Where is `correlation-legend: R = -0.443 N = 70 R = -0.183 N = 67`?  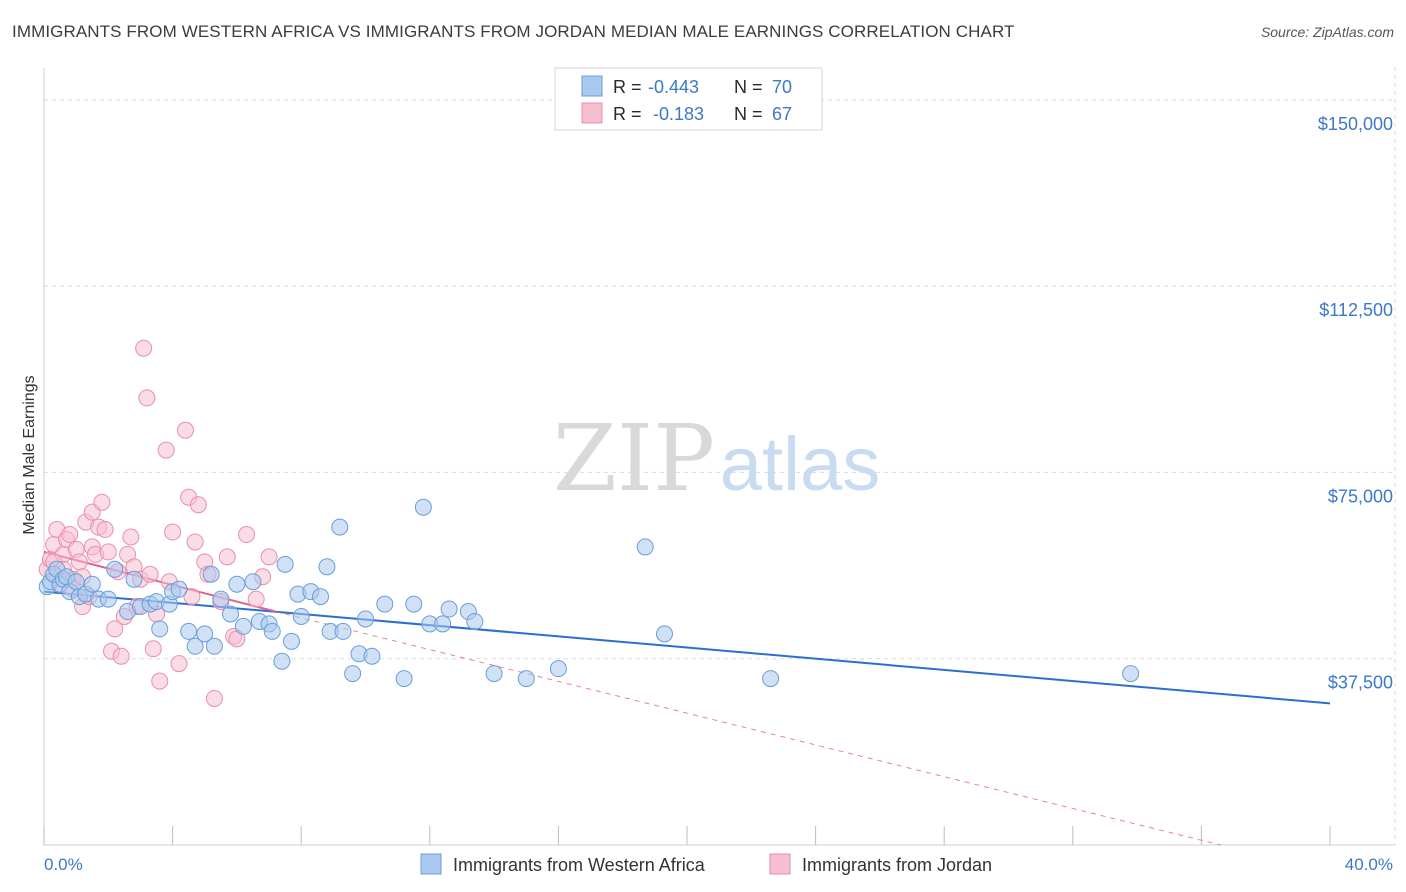
correlation-legend: R = -0.443 N = 70 R = -0.183 N = 67 is located at coordinates (688, 99).